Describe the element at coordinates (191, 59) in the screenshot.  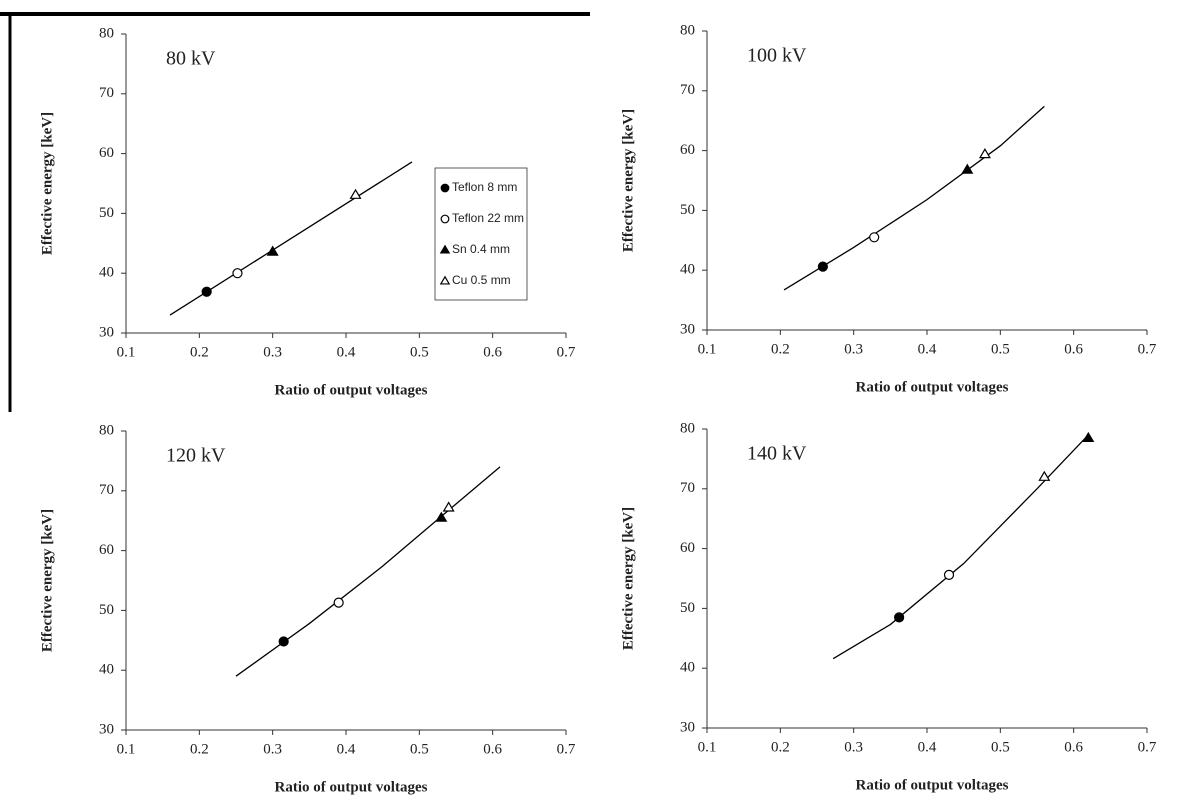
I see `annotation: 80 kV` at that location.